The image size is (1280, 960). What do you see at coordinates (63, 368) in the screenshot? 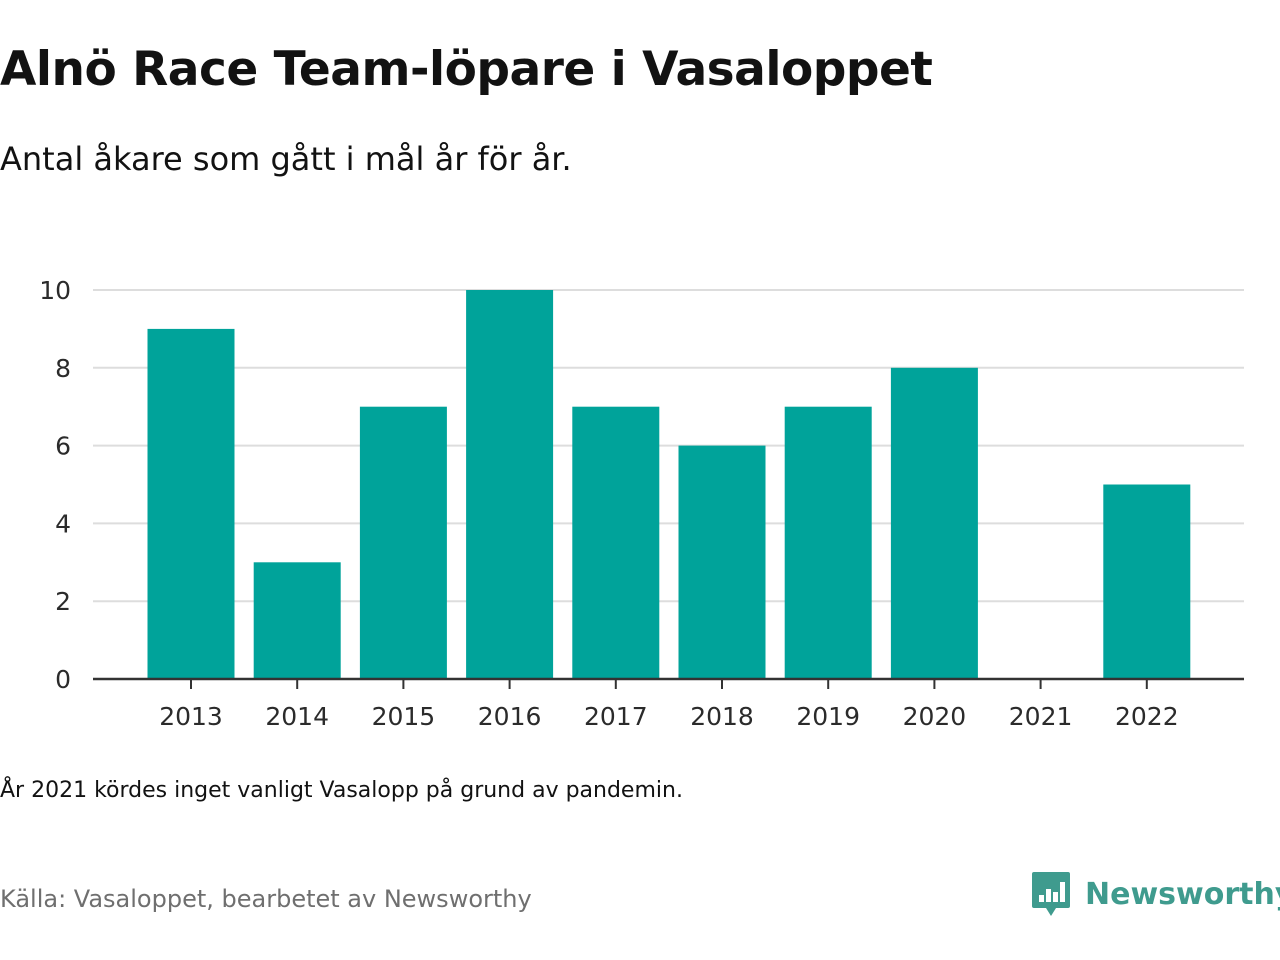
I see `y-tick-label: 8` at bounding box center [63, 368].